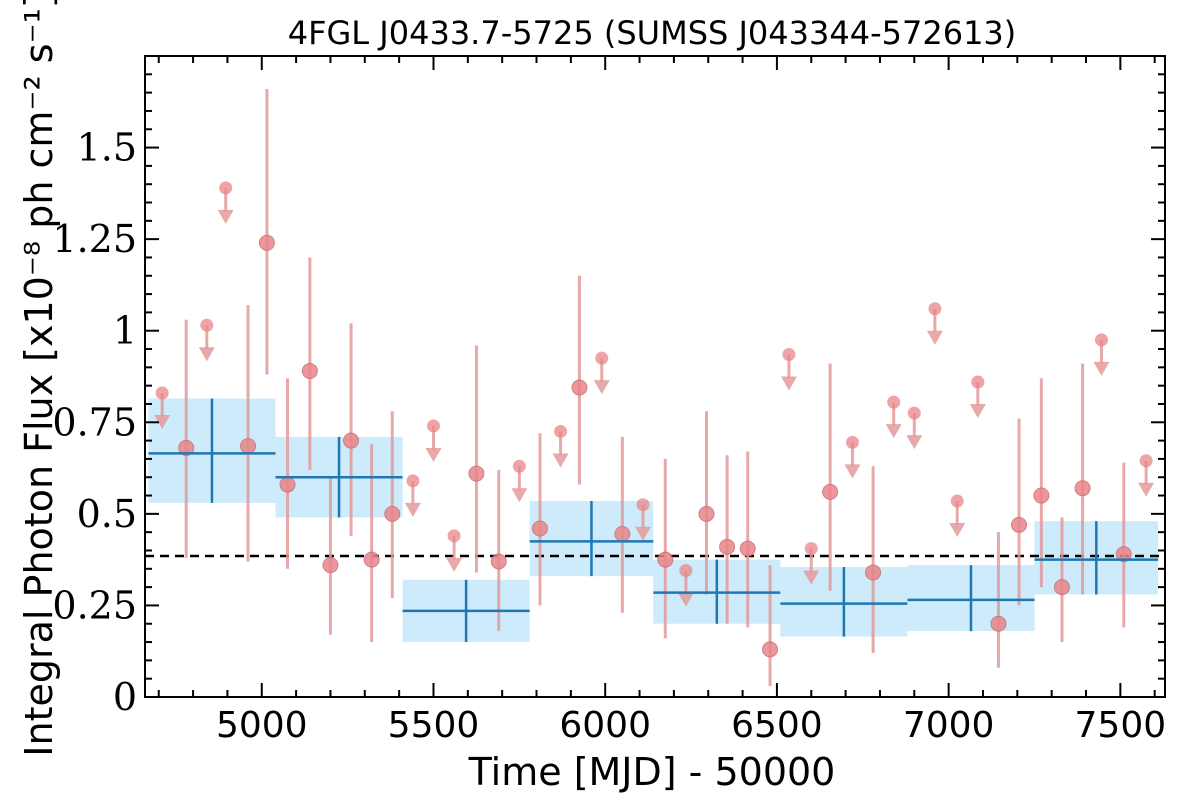 Image resolution: width=1200 pixels, height=800 pixels. What do you see at coordinates (652, 772) in the screenshot?
I see `x-axis-label: Time [MJD] - 50000` at bounding box center [652, 772].